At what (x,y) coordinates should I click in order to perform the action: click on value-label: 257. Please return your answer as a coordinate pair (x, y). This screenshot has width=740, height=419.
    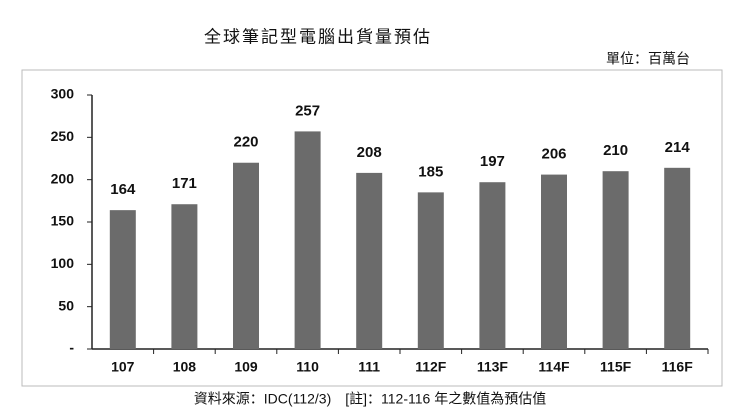
    Looking at the image, I should click on (307, 110).